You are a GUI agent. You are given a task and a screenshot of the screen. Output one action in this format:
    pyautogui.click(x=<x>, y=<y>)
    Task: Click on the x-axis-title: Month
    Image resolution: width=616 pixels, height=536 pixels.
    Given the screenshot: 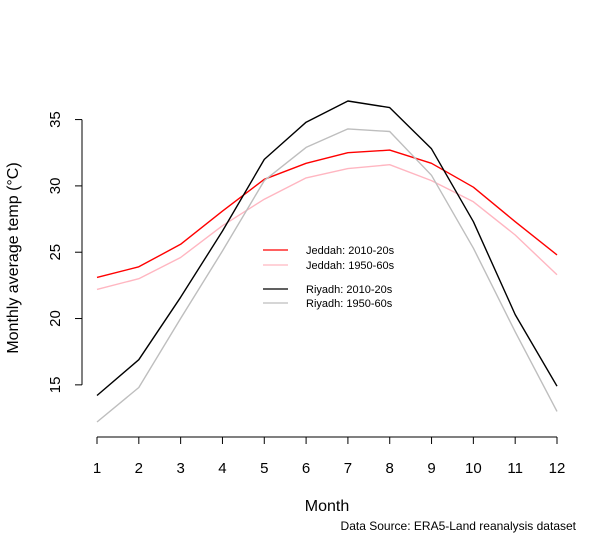 What is the action you would take?
    pyautogui.click(x=327, y=506)
    